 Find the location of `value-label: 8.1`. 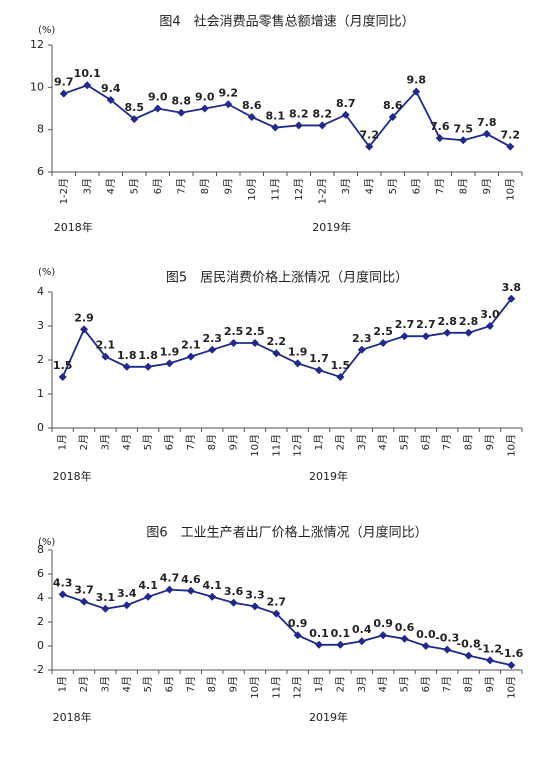

value-label: 8.1 is located at coordinates (276, 116).